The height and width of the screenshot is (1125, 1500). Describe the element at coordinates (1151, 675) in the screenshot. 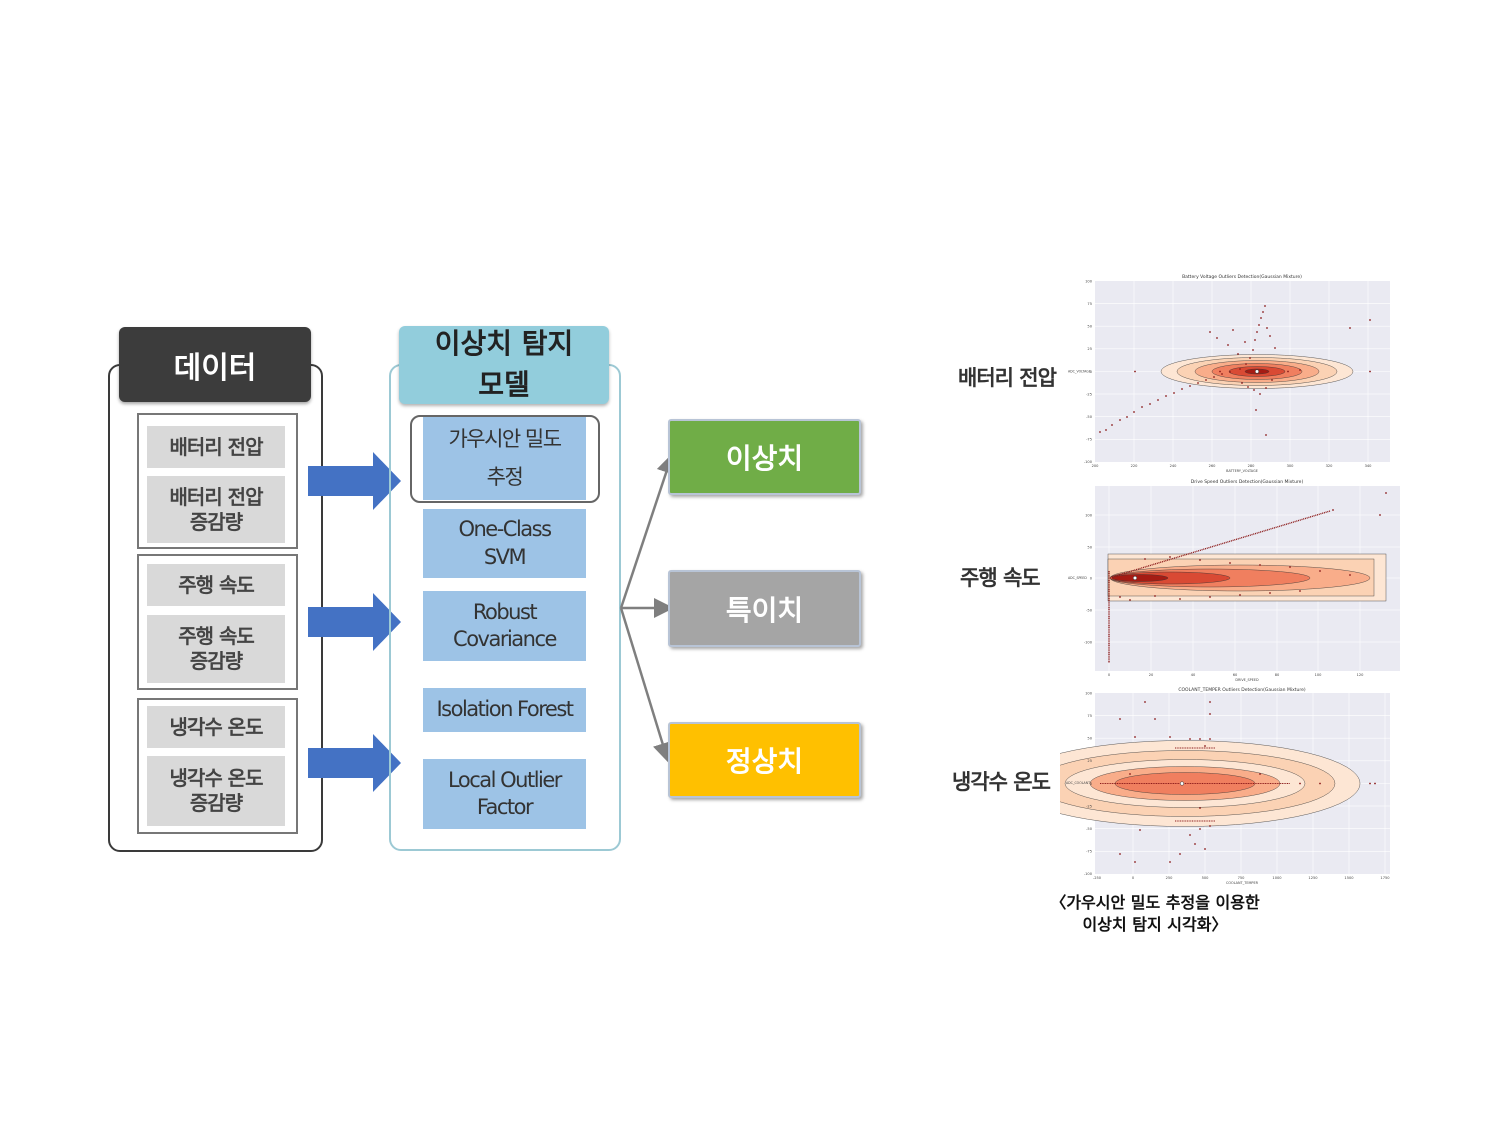

I see `xtick: 20` at that location.